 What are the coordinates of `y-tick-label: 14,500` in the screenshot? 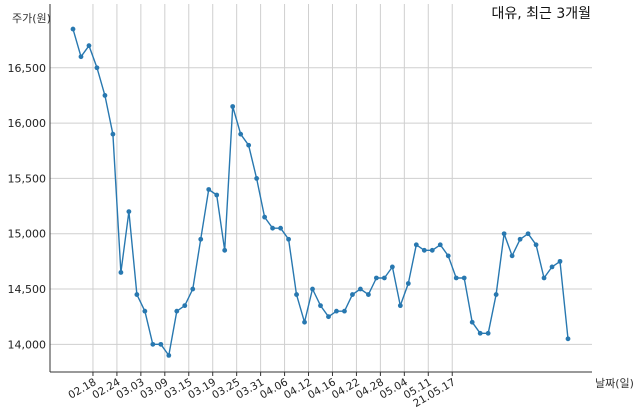 It's located at (27, 289).